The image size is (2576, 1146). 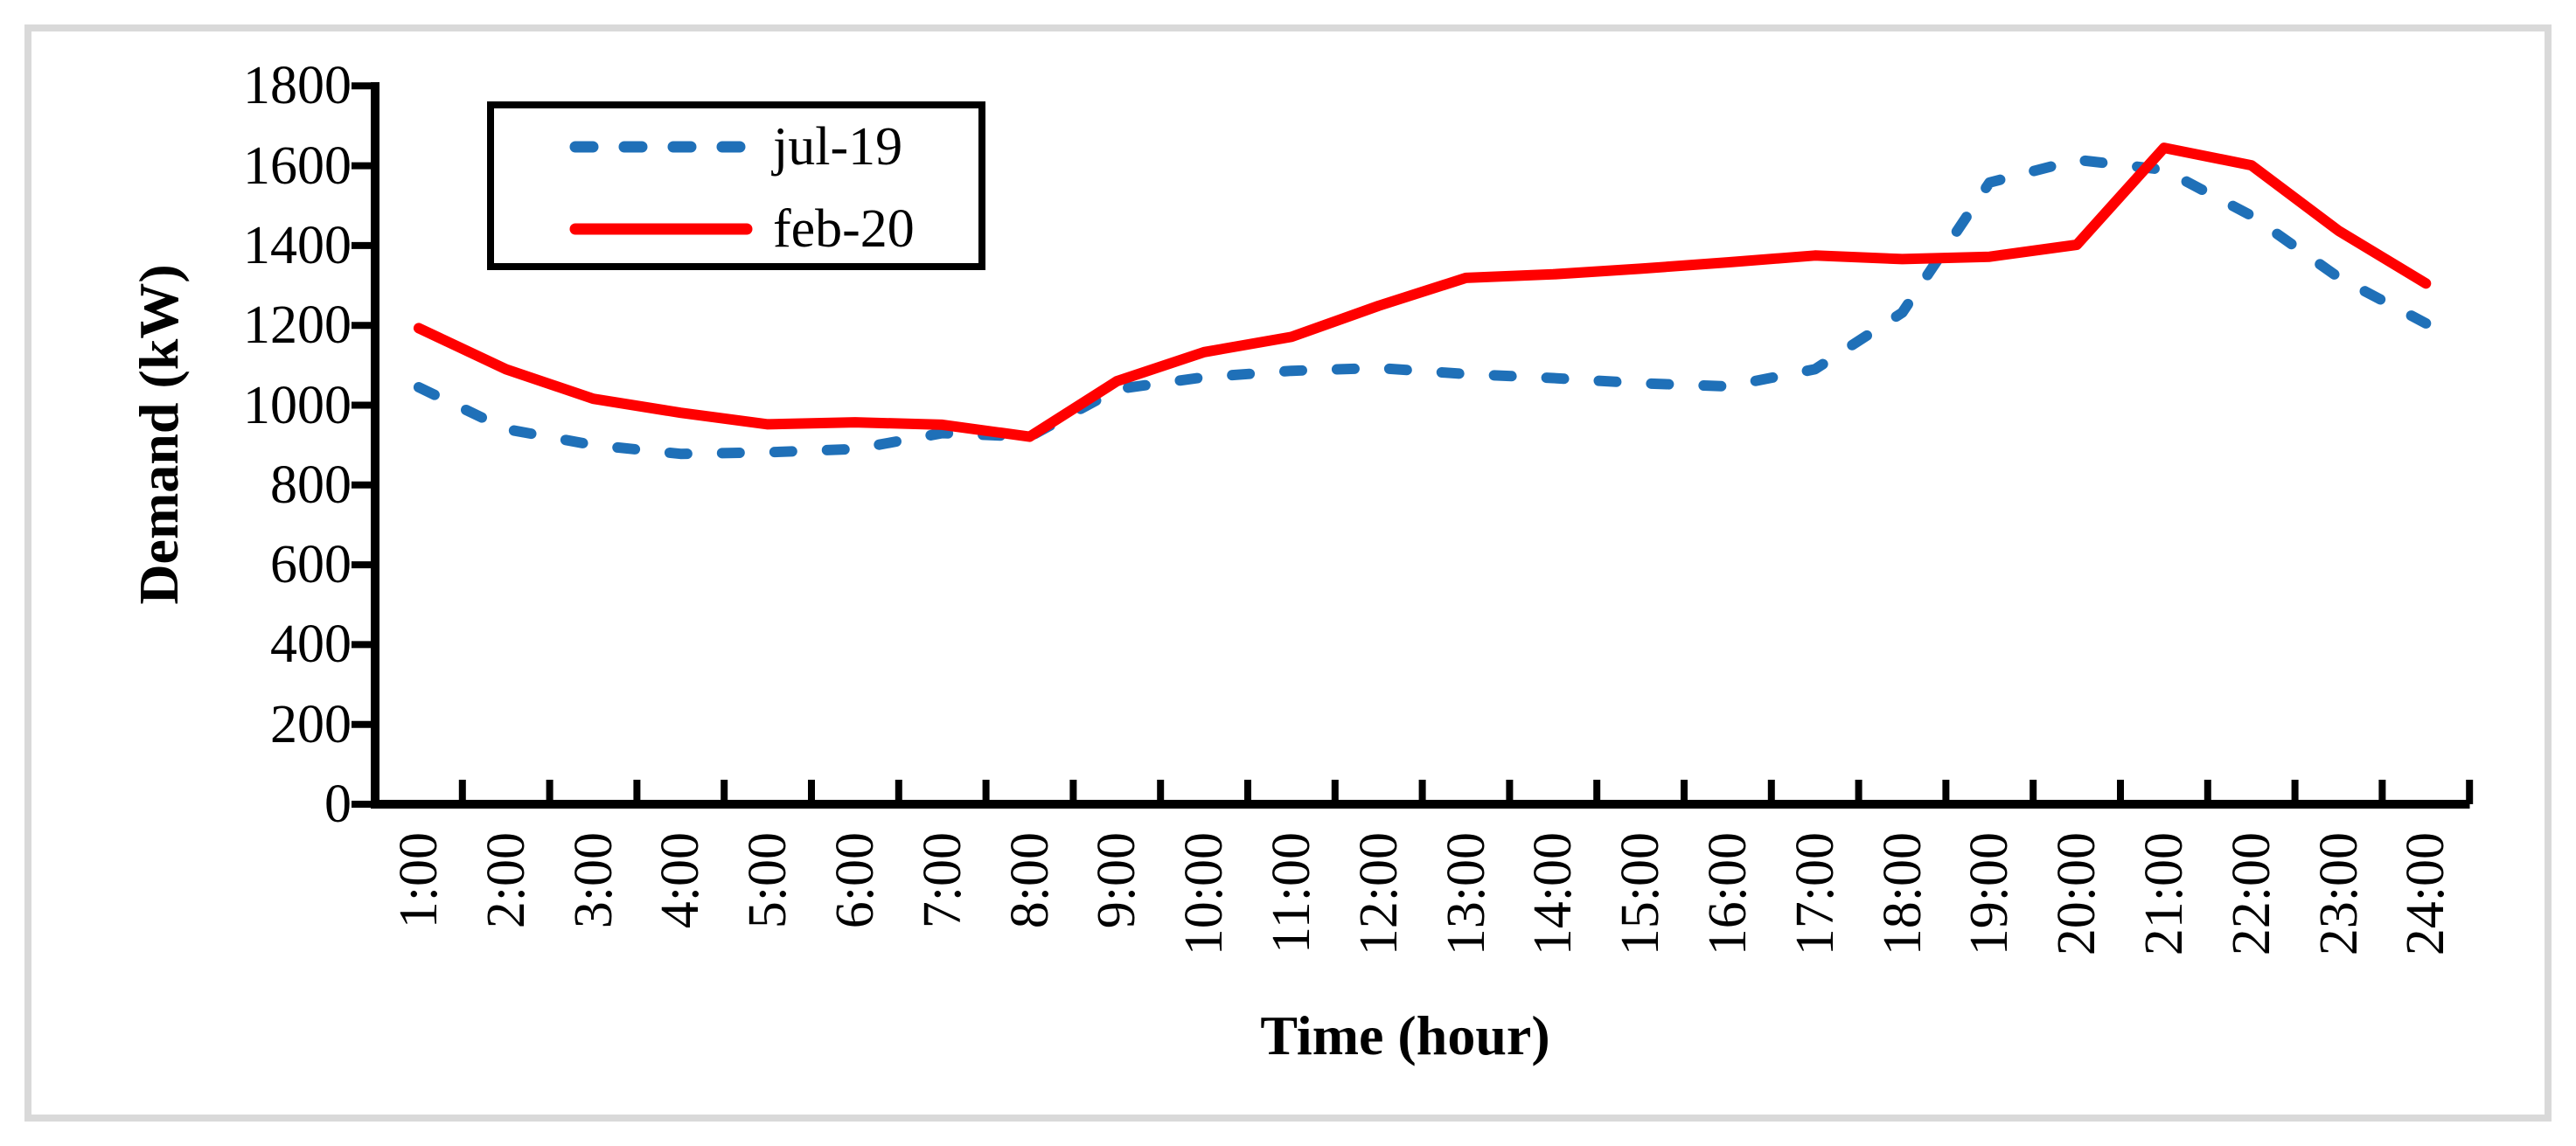 I want to click on y-axis-title: Demand (kW), so click(x=159, y=434).